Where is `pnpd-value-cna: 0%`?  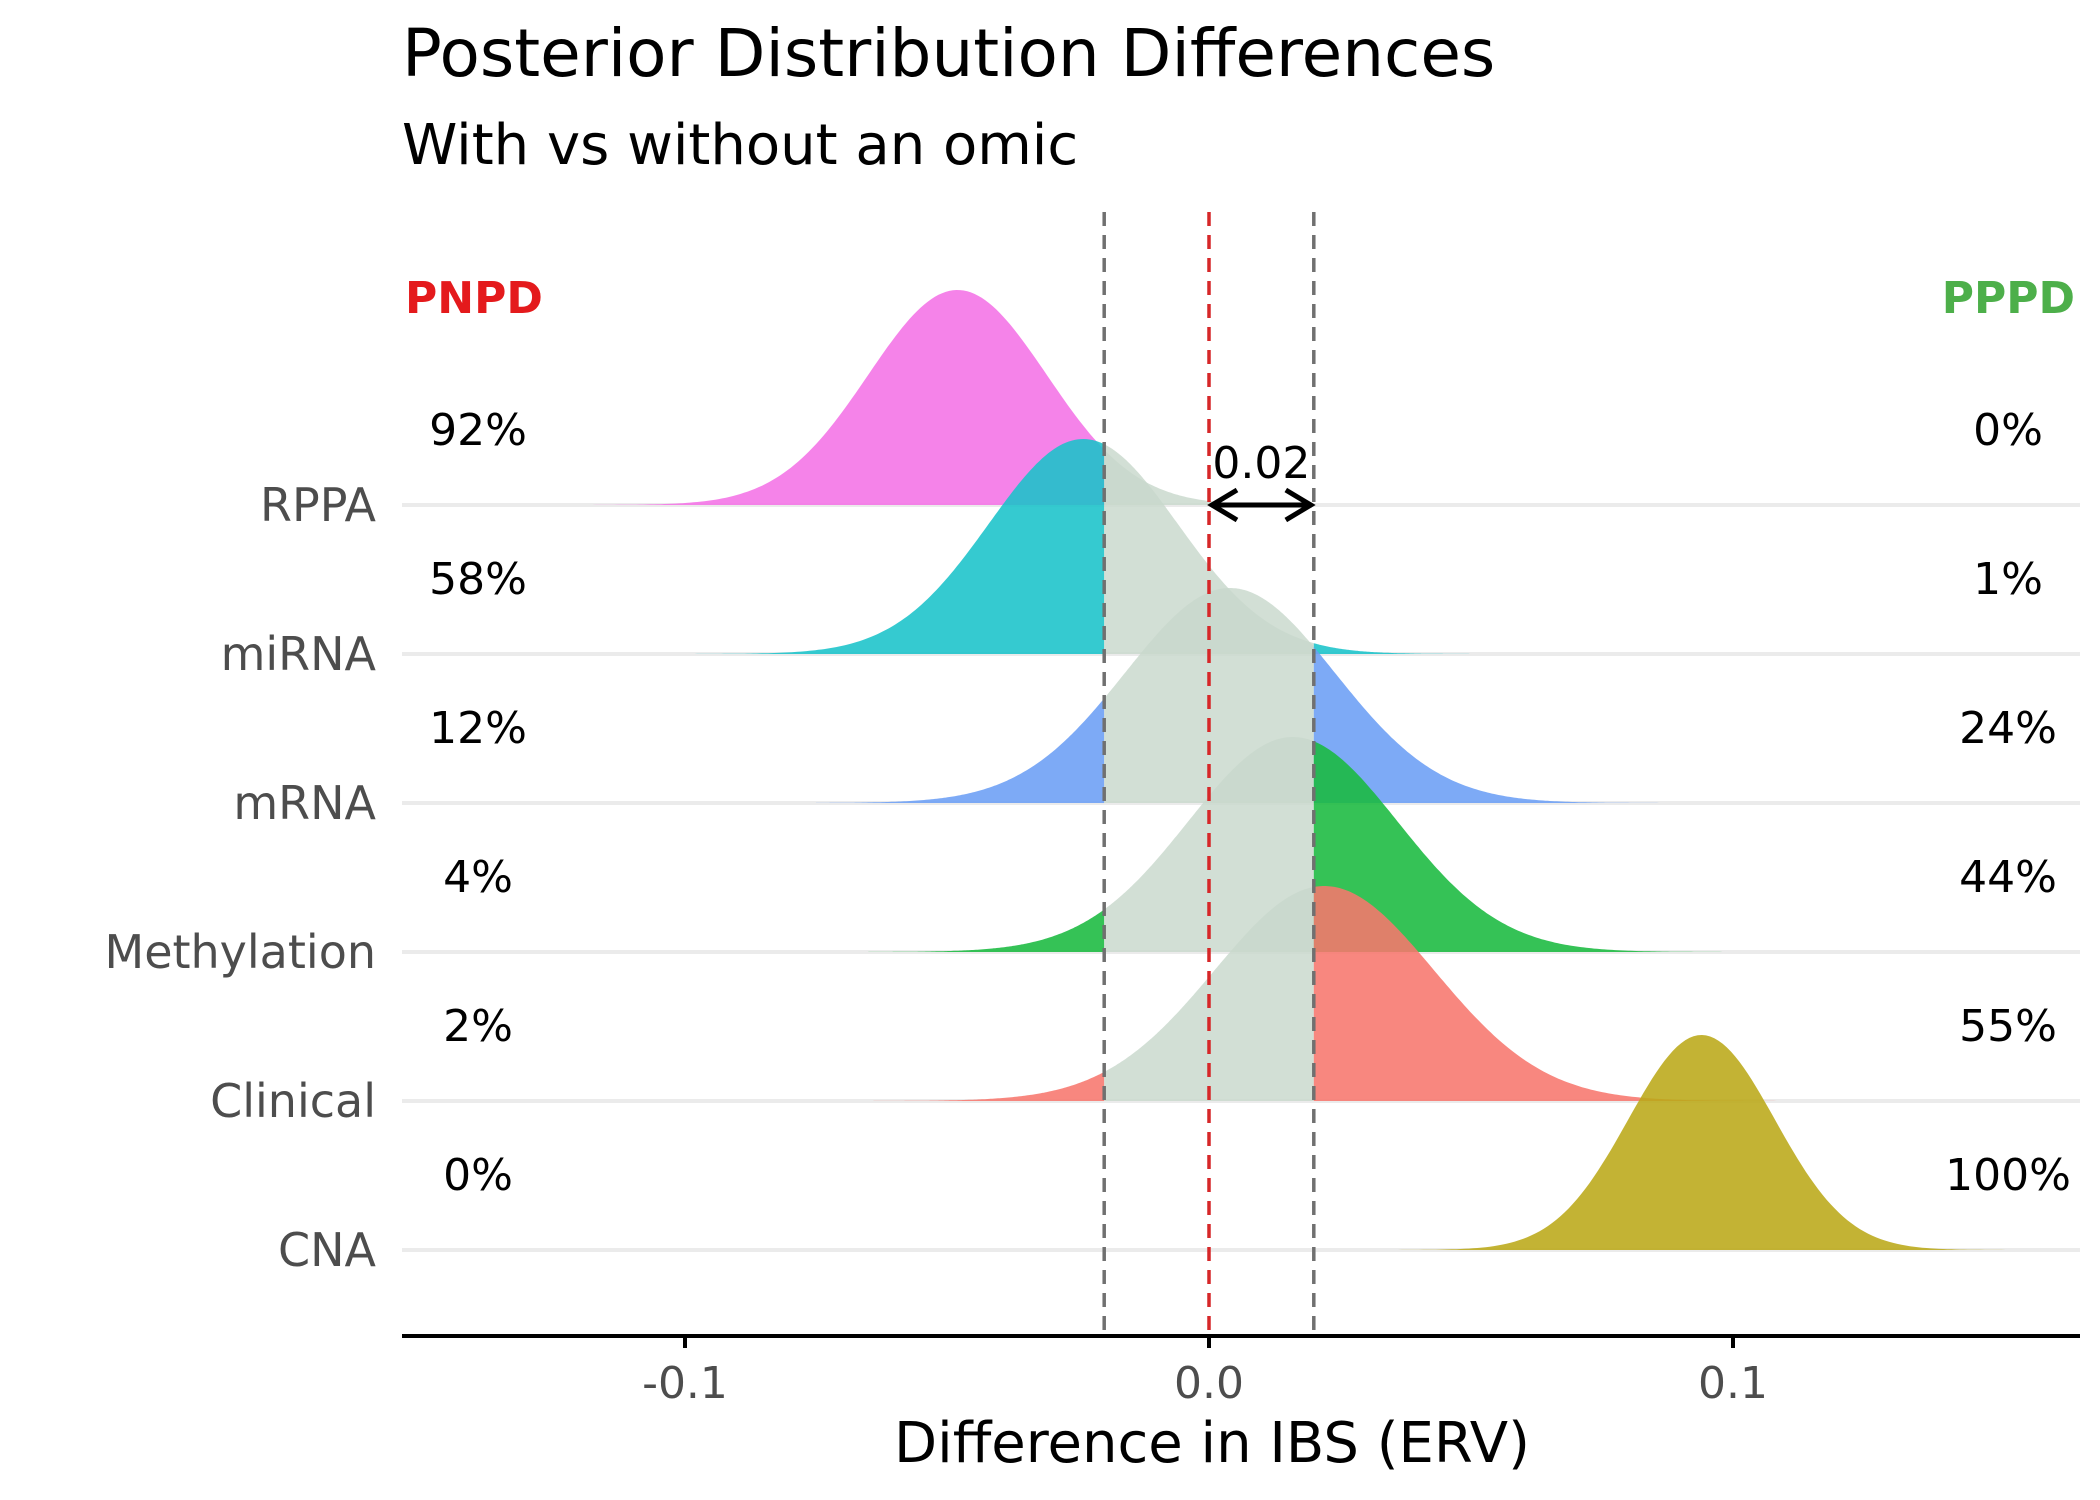 pnpd-value-cna: 0% is located at coordinates (478, 1175).